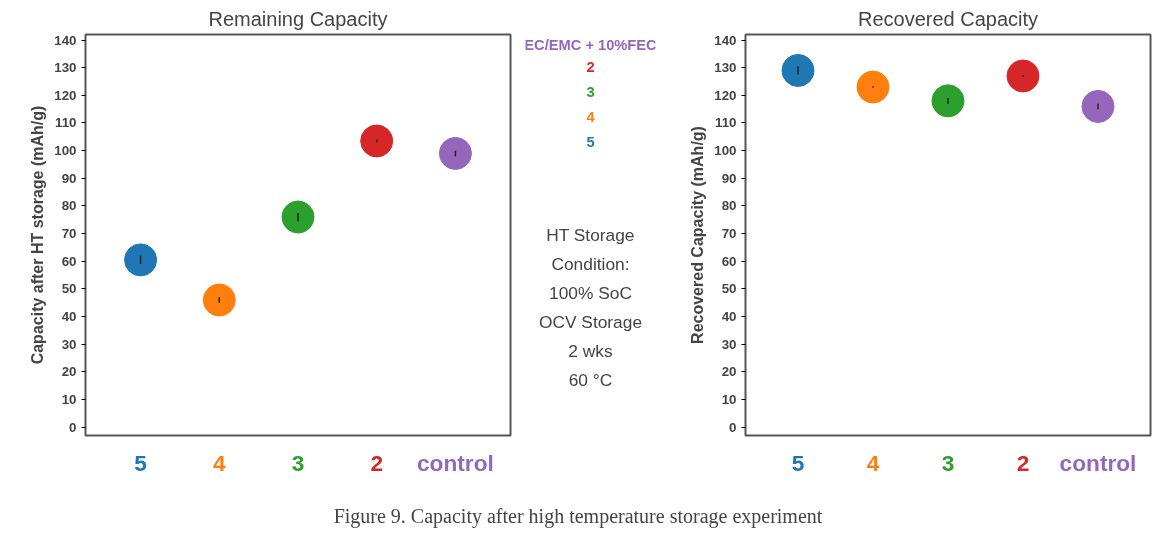 This screenshot has height=560, width=1166. I want to click on text: 5, so click(590, 142).